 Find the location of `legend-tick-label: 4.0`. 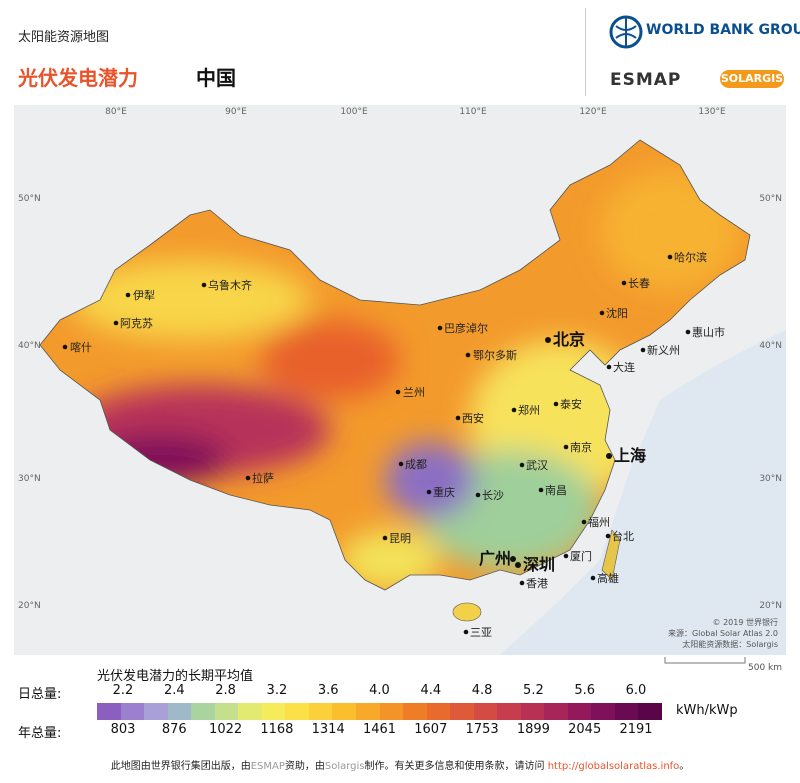

legend-tick-label: 4.0 is located at coordinates (379, 690).